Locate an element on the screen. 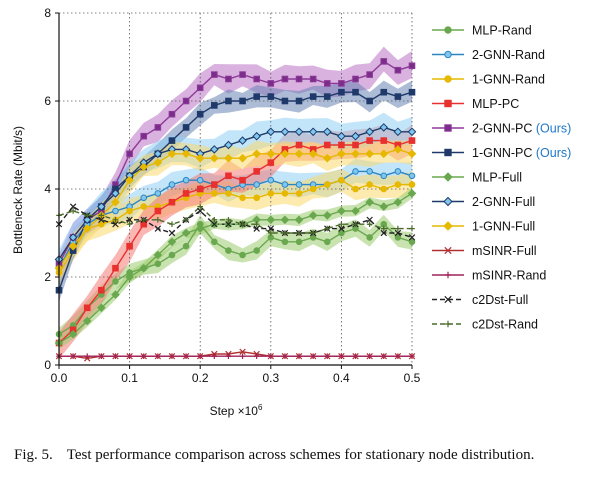 The width and height of the screenshot is (593, 491). legend-label-mlp-rand: MLP-Rand is located at coordinates (502, 31).